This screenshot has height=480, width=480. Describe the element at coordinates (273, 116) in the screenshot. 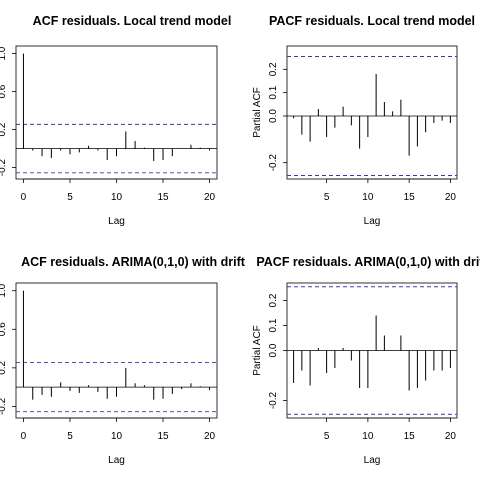

I see `panel-2-y-tick-label: 0.0` at that location.